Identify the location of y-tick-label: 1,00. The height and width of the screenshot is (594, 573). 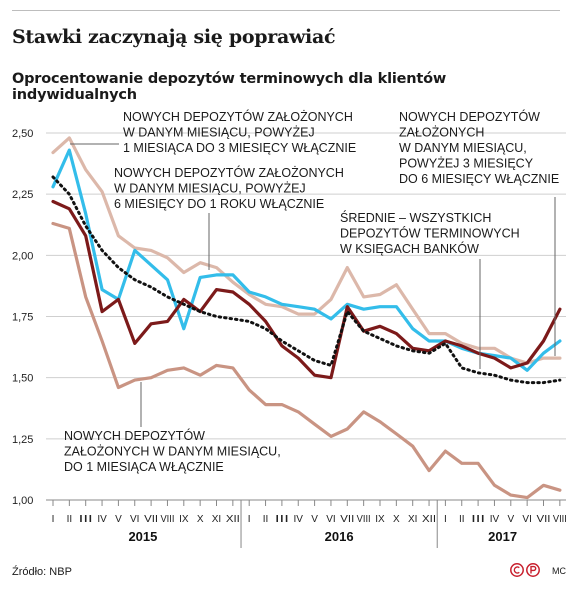
(22, 501).